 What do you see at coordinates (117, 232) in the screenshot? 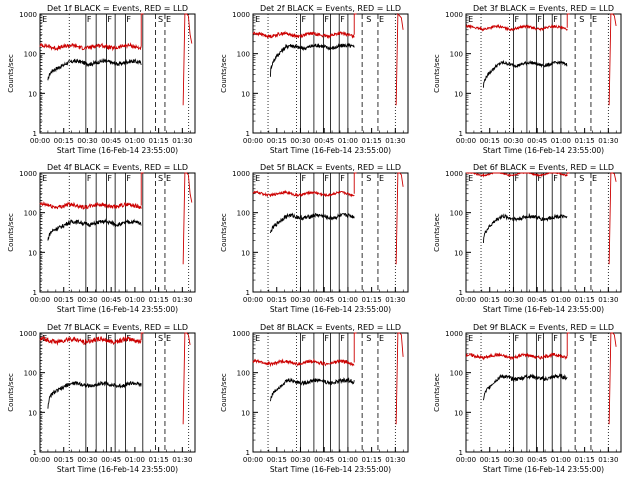
I see `plot-frame` at bounding box center [117, 232].